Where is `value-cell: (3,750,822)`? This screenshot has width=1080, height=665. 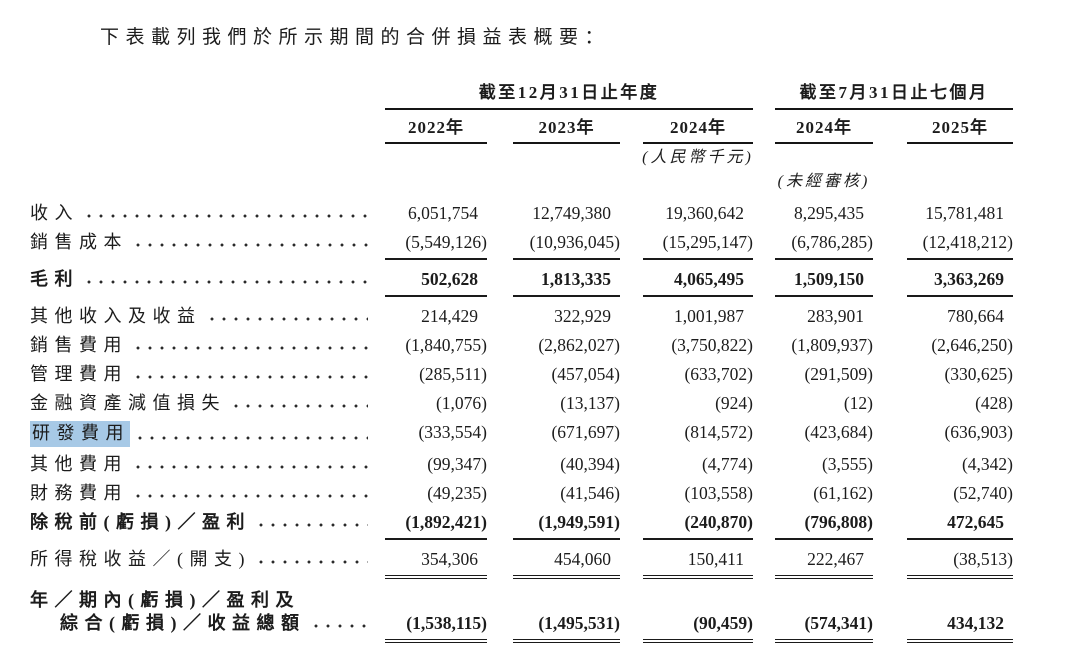 value-cell: (3,750,822) is located at coordinates (698, 345).